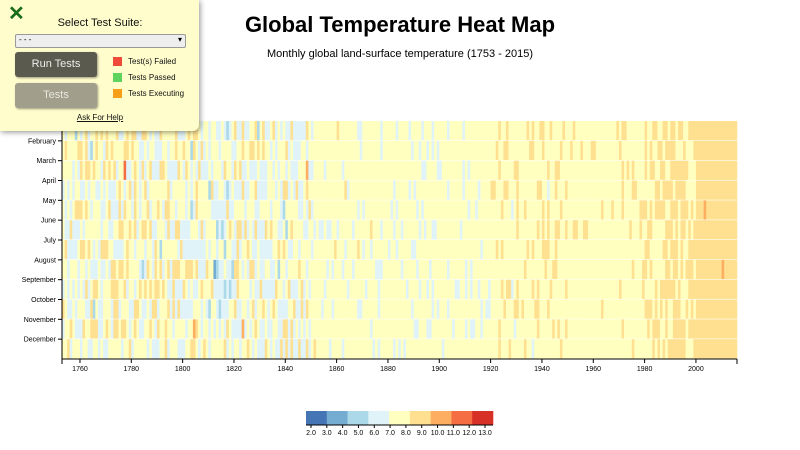 This screenshot has height=450, width=800. Describe the element at coordinates (100, 117) in the screenshot. I see `ask-for-help-link: Ask For Help` at that location.